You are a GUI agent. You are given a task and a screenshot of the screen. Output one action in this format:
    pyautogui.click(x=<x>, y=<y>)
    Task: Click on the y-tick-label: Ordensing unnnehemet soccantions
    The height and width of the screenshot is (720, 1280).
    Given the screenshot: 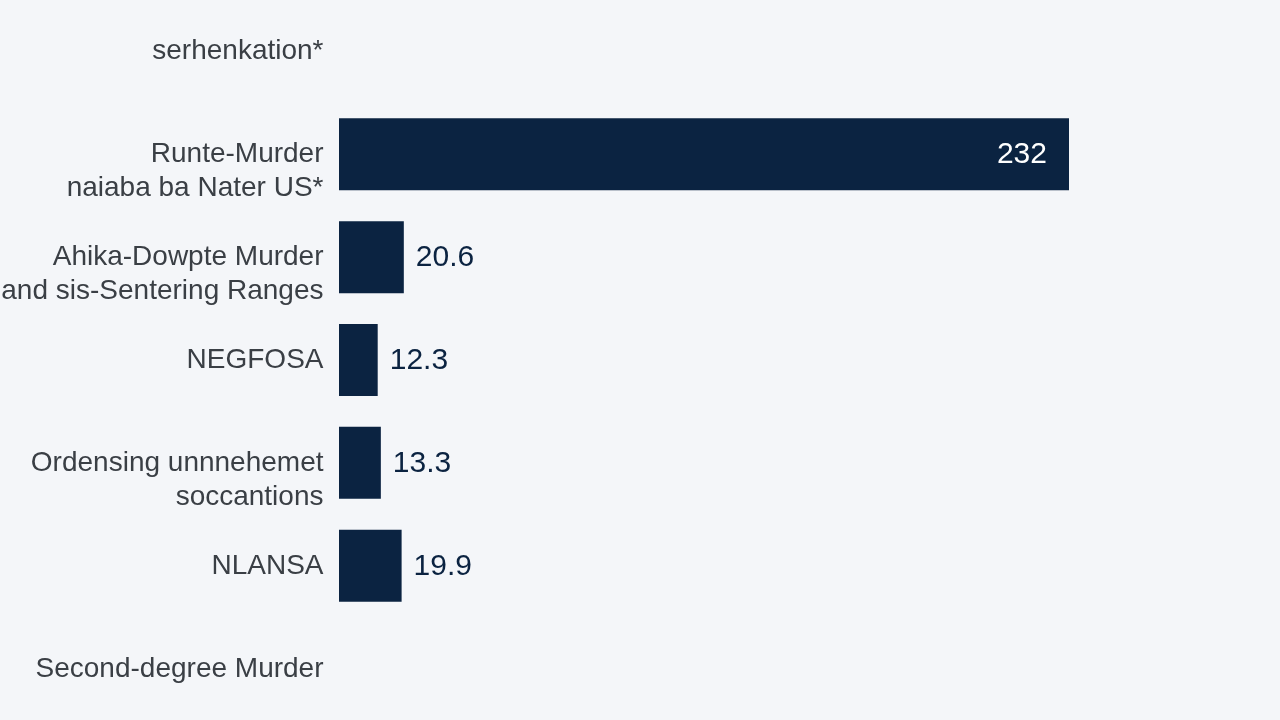 What is the action you would take?
    pyautogui.click(x=177, y=478)
    